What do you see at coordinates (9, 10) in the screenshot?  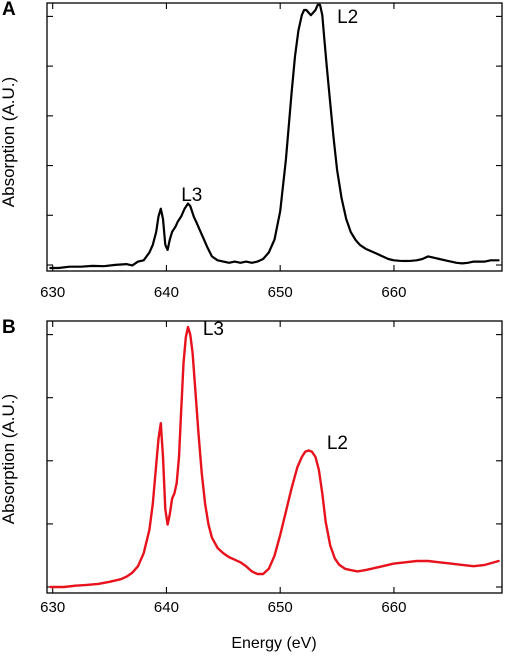 I see `panel-a-label: A` at bounding box center [9, 10].